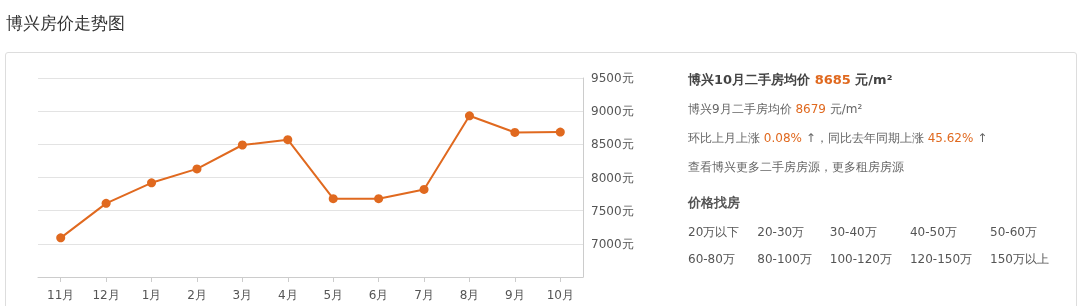  I want to click on y-tick-label: 8000元, so click(612, 177).